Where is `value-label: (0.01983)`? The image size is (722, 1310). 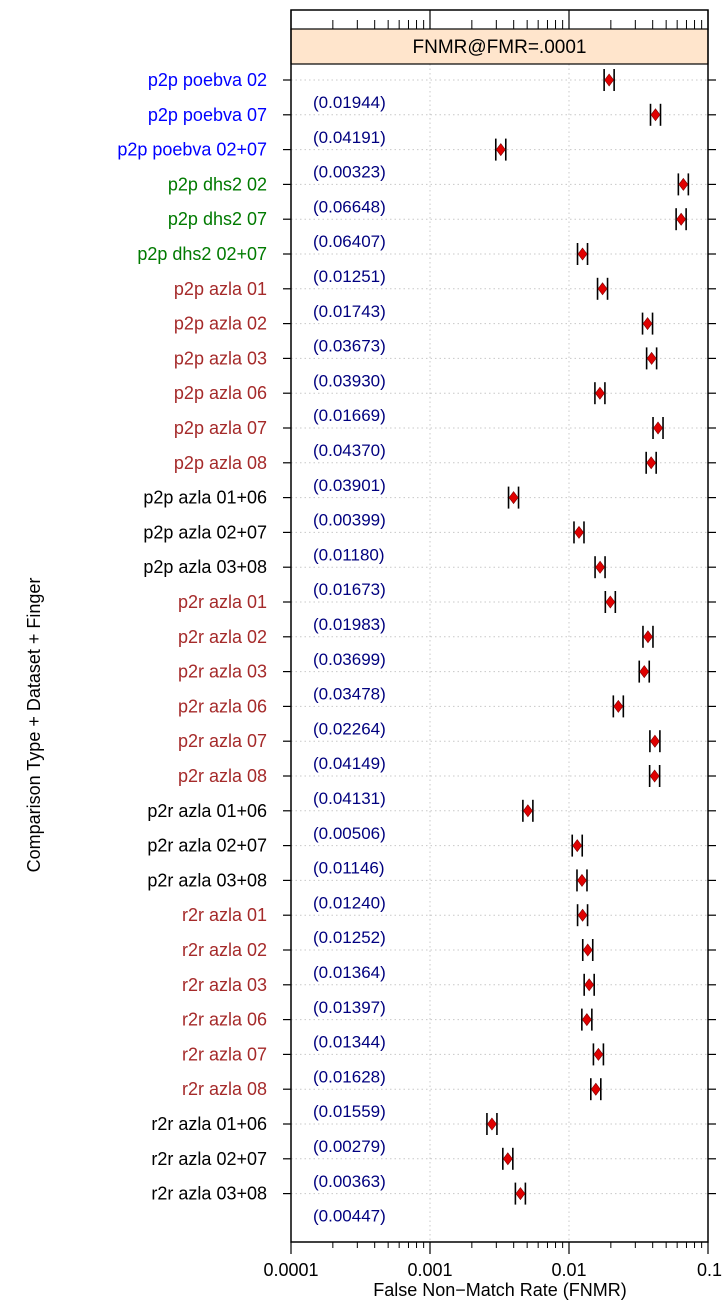
value-label: (0.01983) is located at coordinates (349, 624).